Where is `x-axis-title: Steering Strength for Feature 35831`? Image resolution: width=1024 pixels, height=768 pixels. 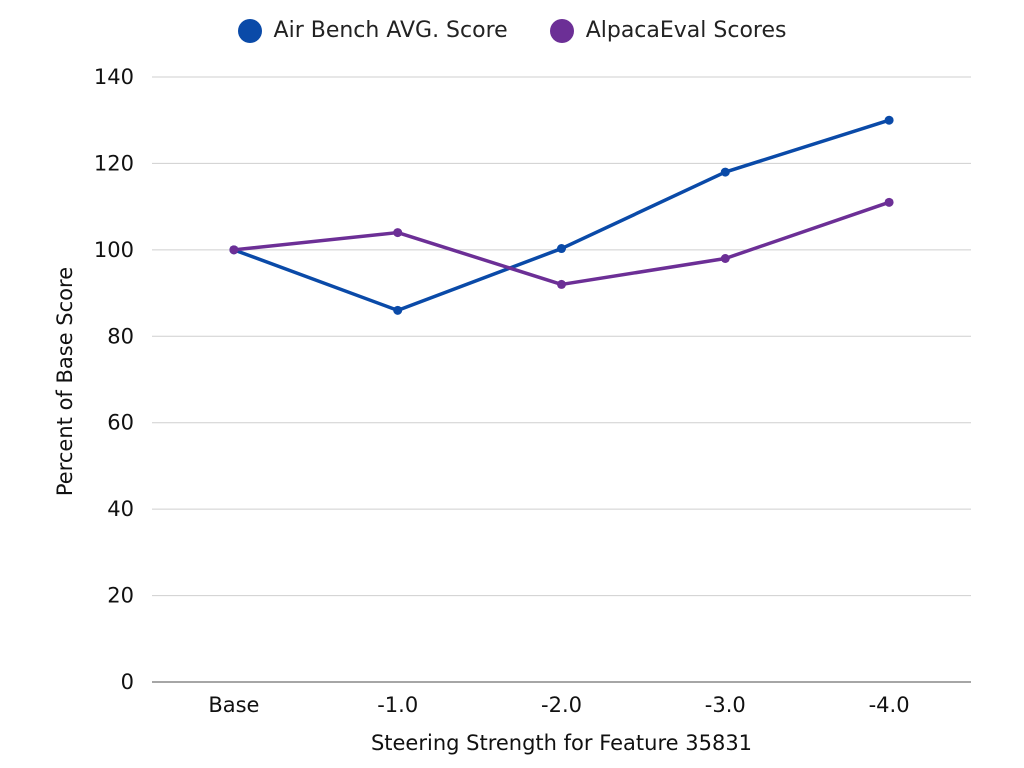
x-axis-title: Steering Strength for Feature 35831 is located at coordinates (561, 743).